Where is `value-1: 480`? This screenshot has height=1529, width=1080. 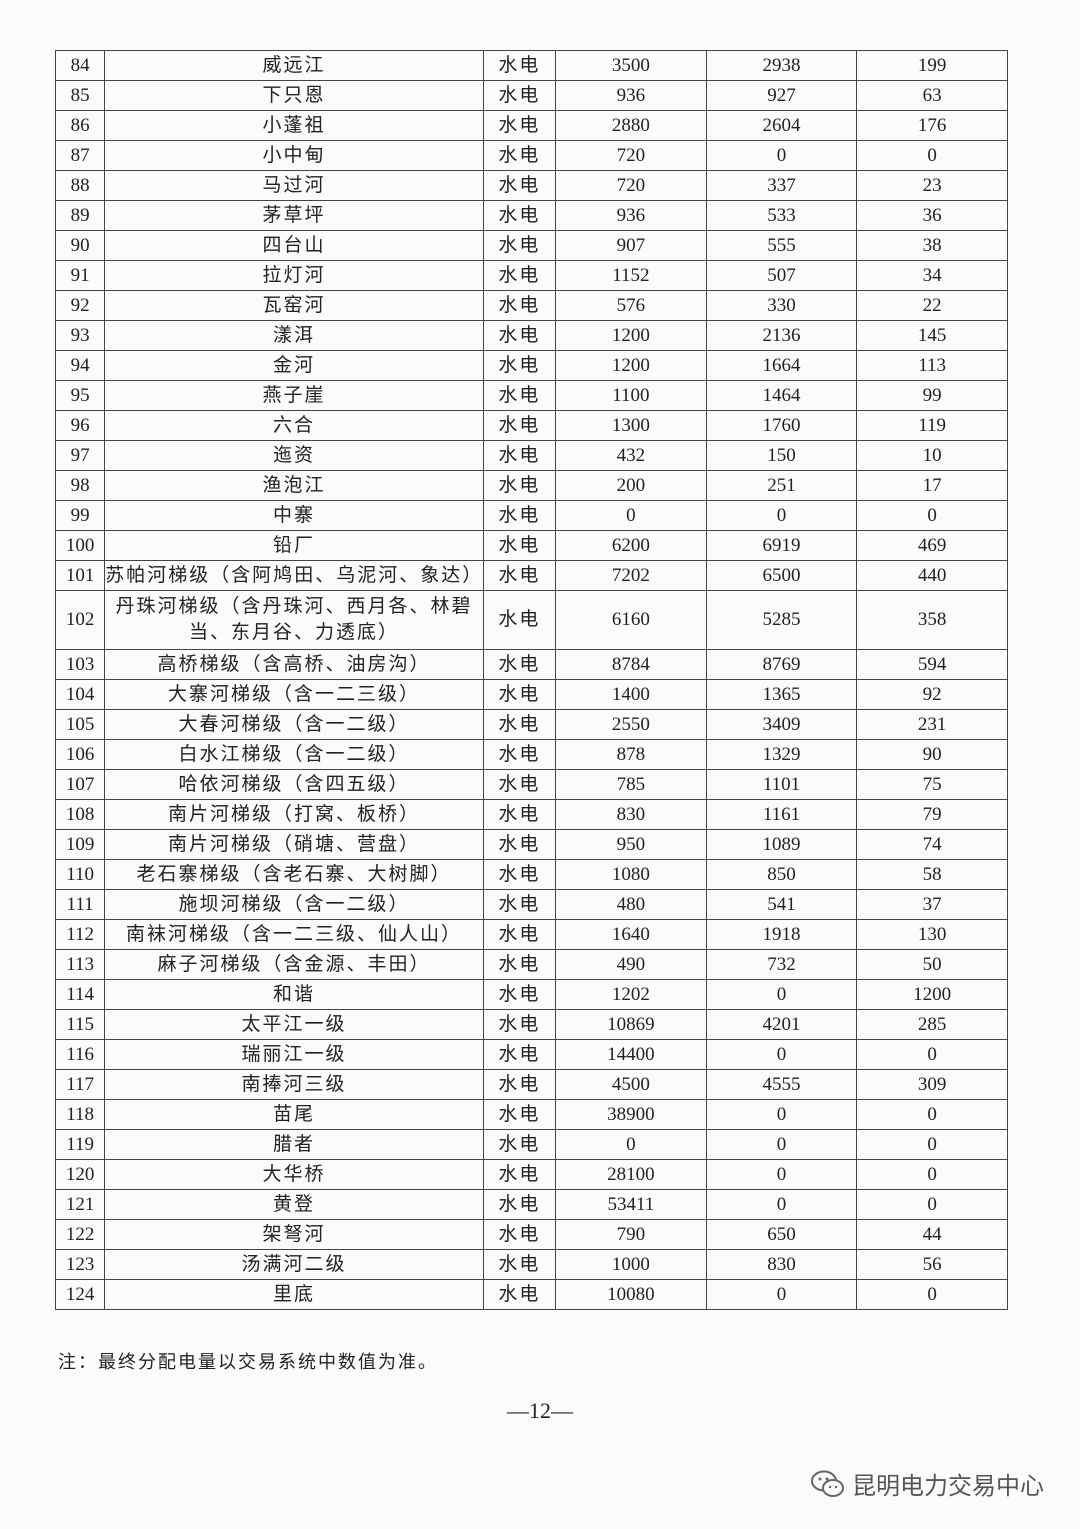
value-1: 480 is located at coordinates (631, 904).